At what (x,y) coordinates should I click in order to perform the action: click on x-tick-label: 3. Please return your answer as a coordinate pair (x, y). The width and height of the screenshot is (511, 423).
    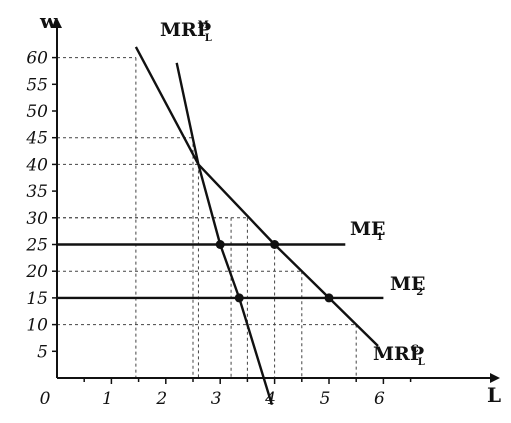
    Looking at the image, I should click on (216, 399).